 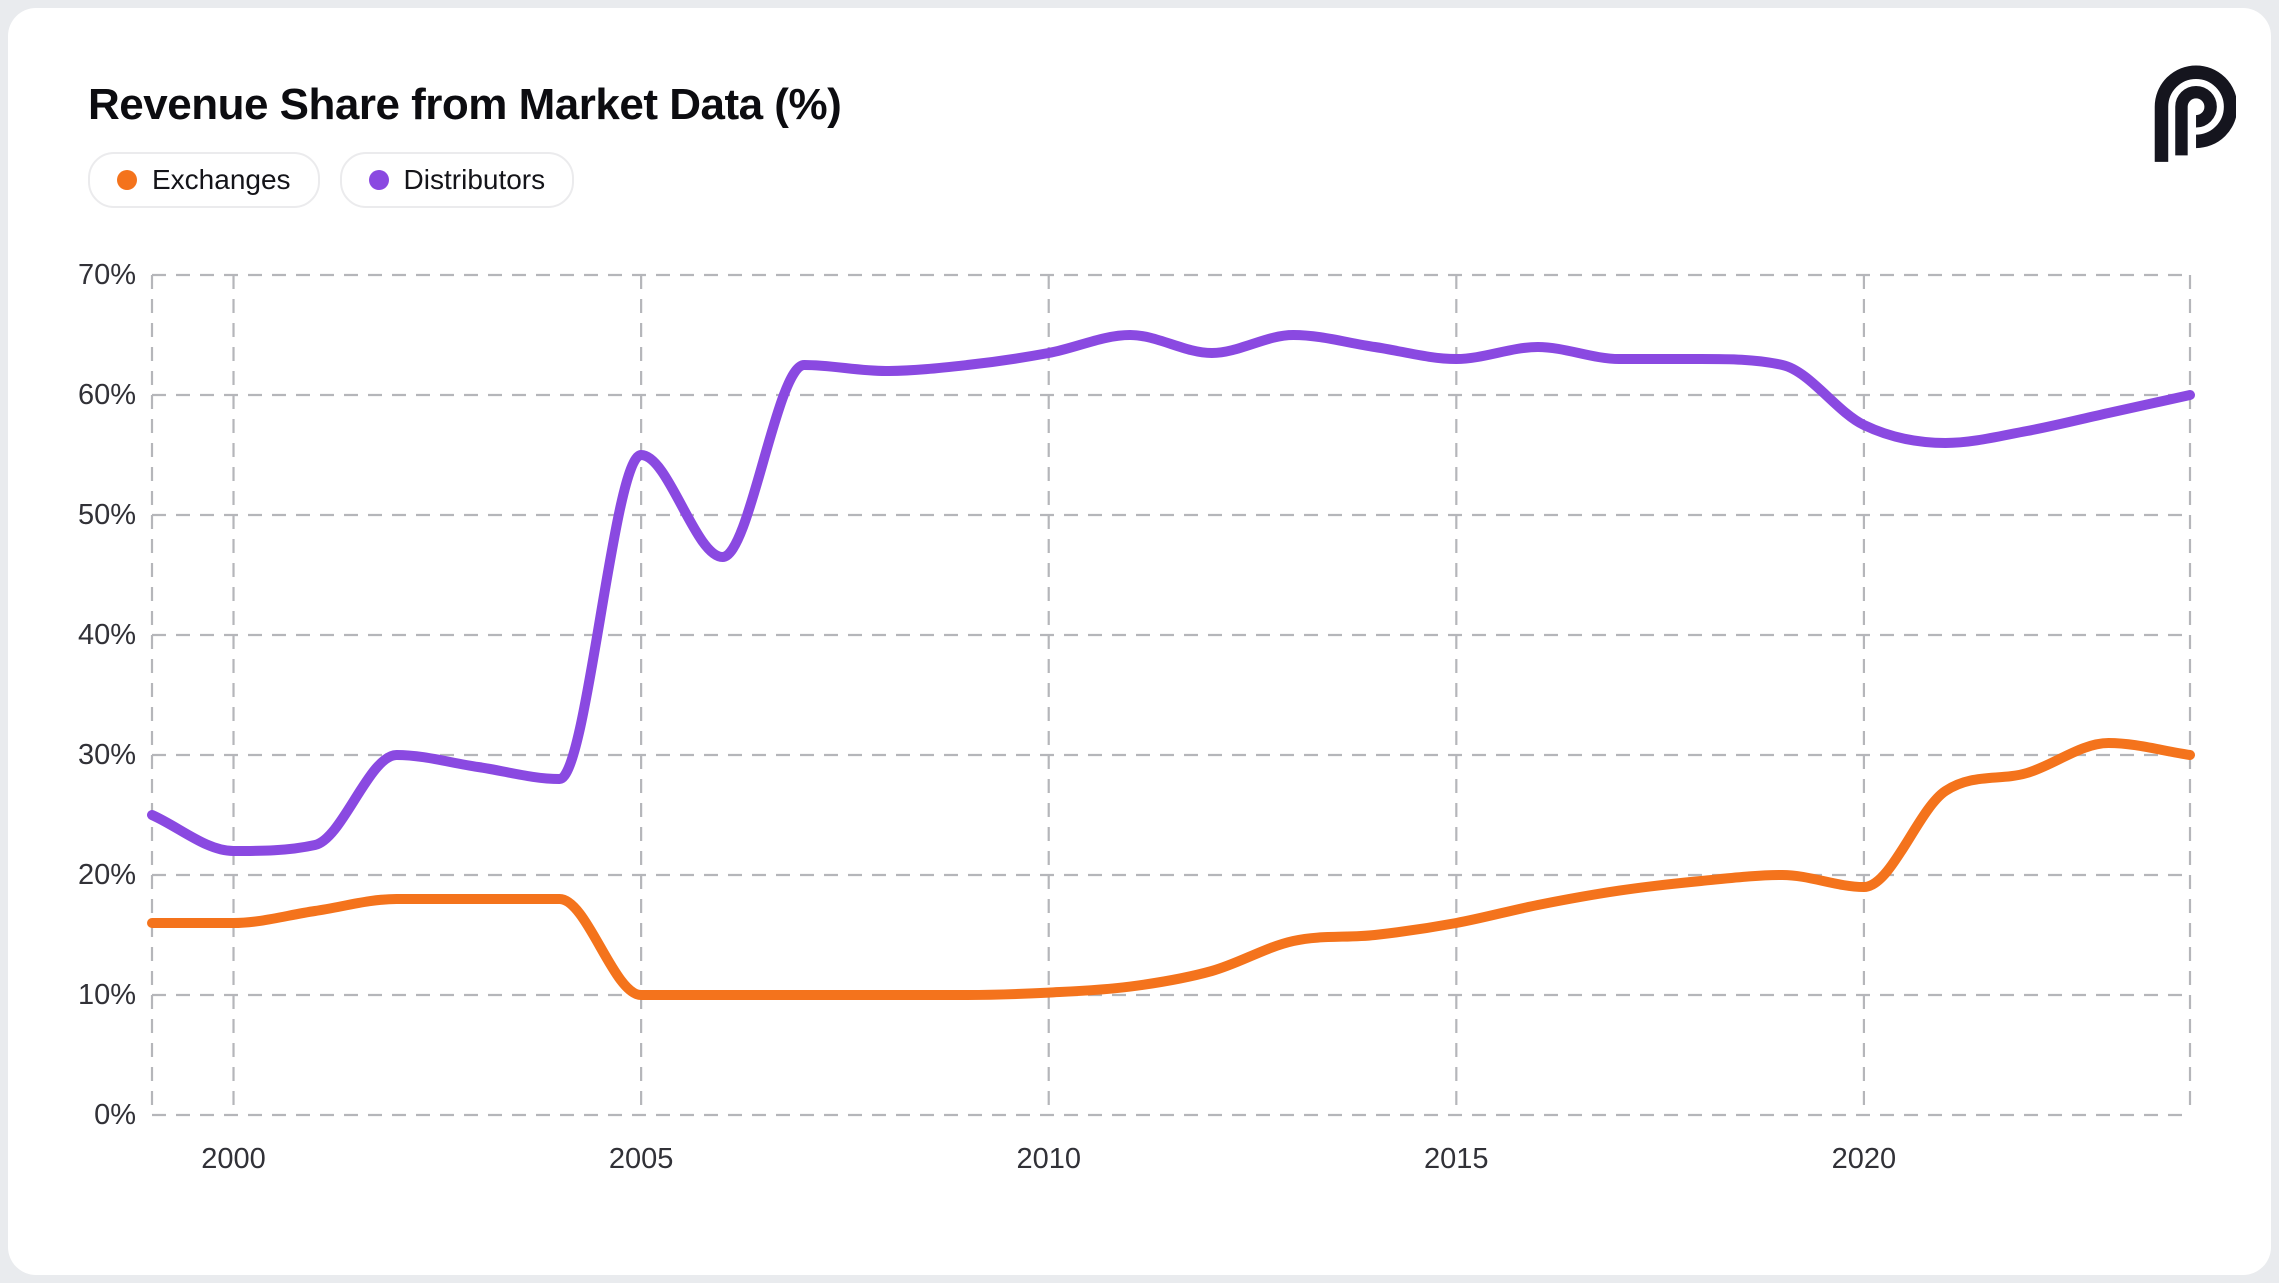 I want to click on legend: Exchanges Distributors, so click(x=331, y=180).